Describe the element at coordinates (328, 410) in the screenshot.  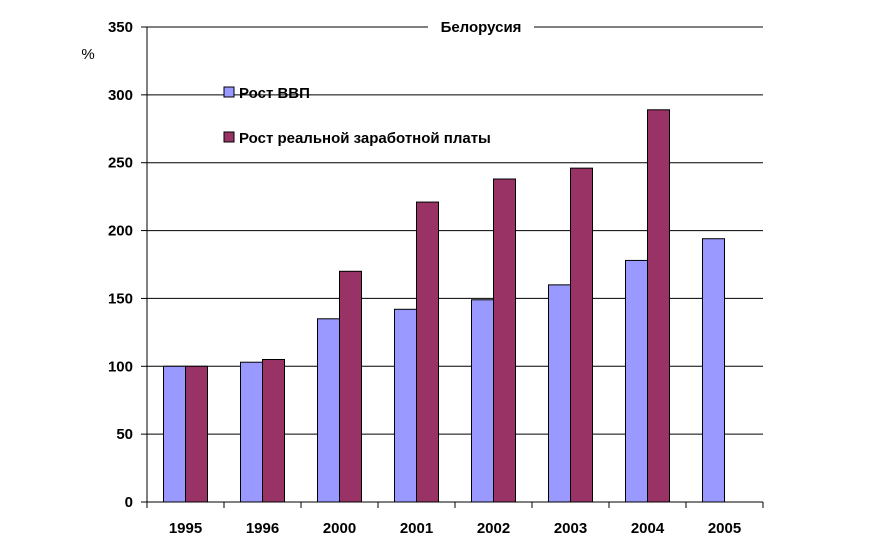
I see `bar-gdp-2000` at that location.